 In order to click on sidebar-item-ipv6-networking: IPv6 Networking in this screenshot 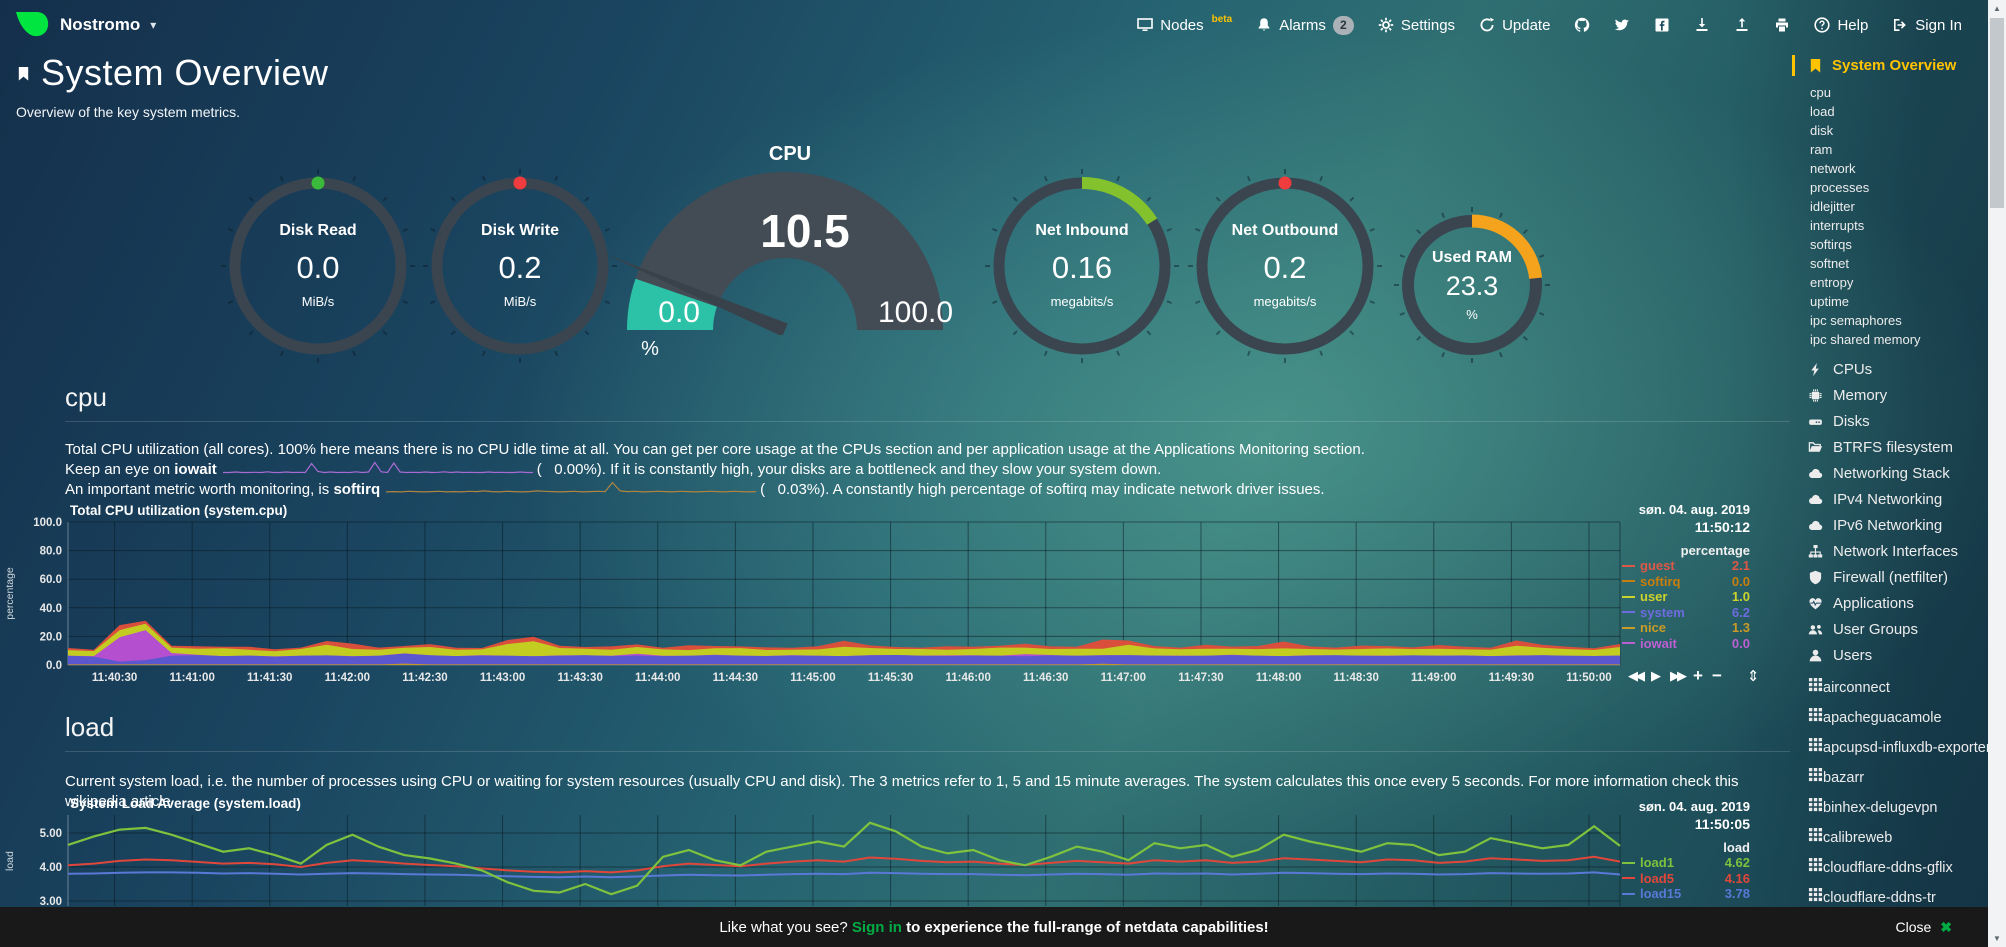, I will do `click(1892, 525)`.